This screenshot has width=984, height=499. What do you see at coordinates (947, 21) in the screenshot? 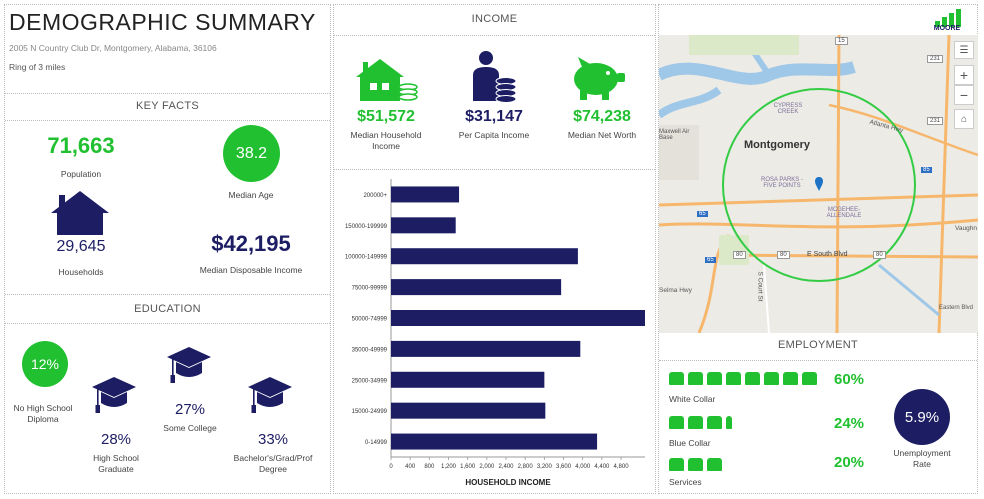
I see `moore-logo: MOORE` at bounding box center [947, 21].